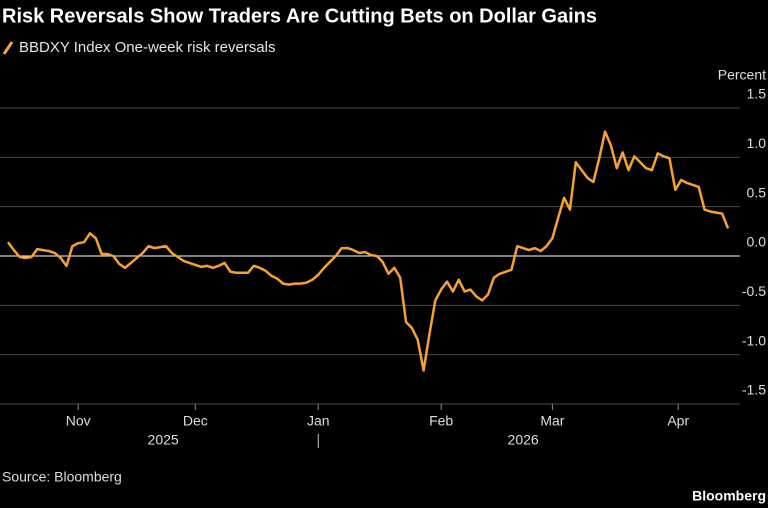 The image size is (768, 508). What do you see at coordinates (729, 496) in the screenshot?
I see `brand: Bloomberg` at bounding box center [729, 496].